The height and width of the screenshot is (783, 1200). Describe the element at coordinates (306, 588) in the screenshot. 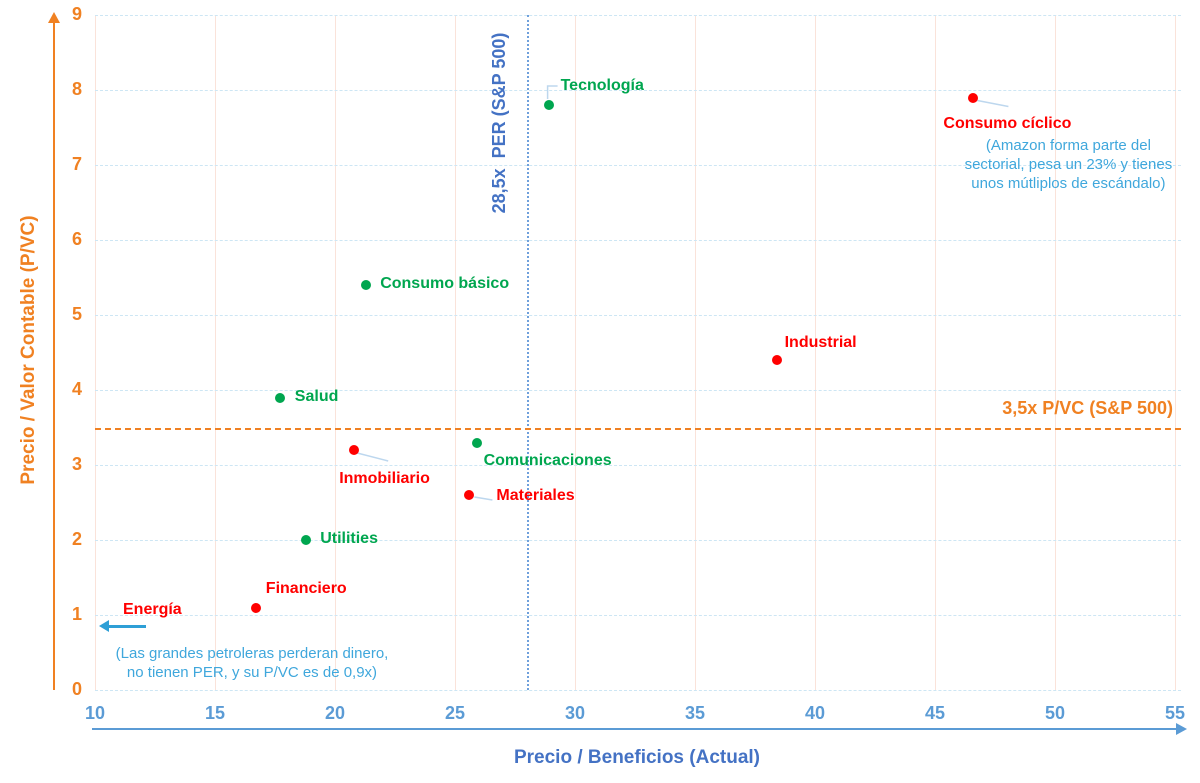

I see `label-financiero: Financiero` at that location.